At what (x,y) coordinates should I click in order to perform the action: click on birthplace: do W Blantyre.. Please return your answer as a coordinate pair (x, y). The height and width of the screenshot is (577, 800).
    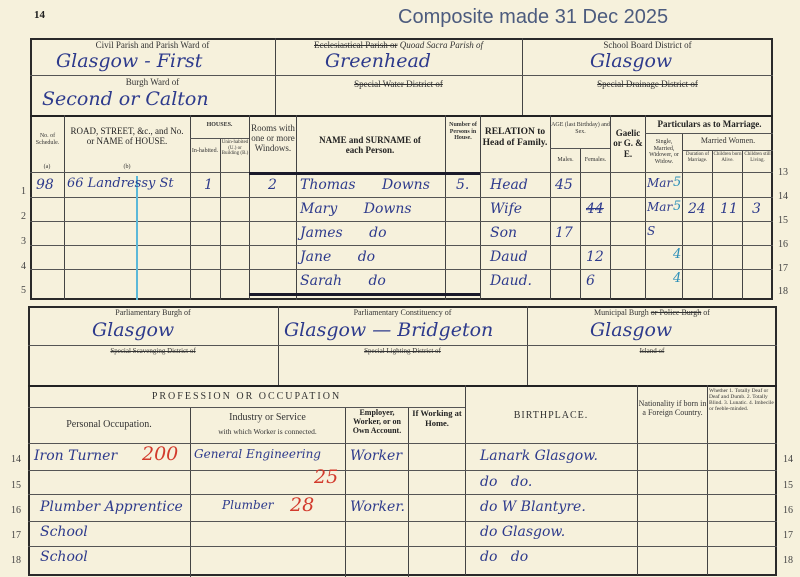
    Looking at the image, I should click on (533, 507).